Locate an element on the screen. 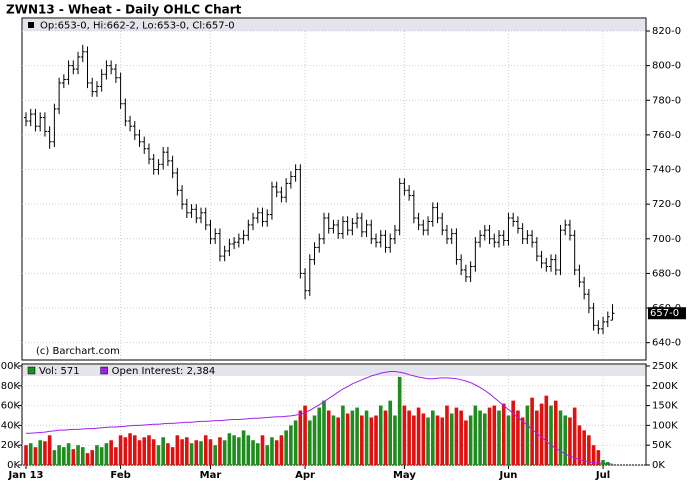  y-tick-label: 740-0 is located at coordinates (666, 170).